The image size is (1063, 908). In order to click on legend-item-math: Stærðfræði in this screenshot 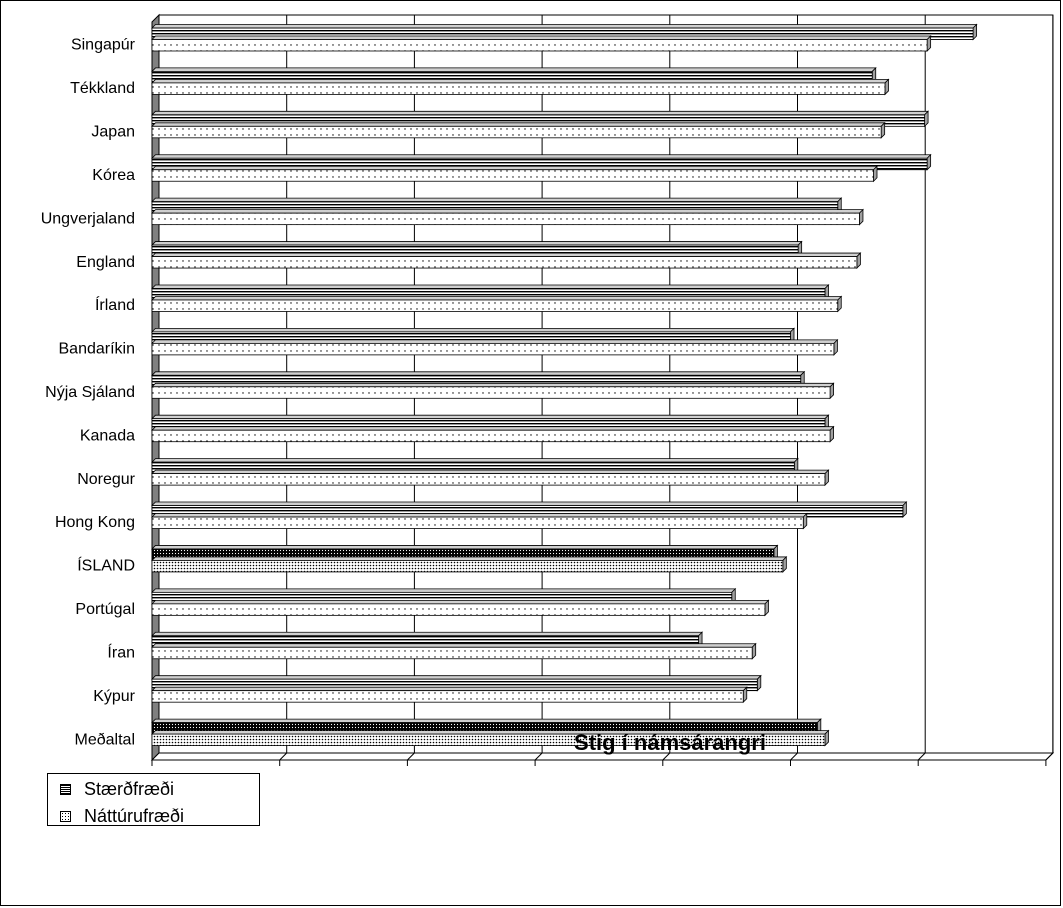, I will do `click(159, 789)`.